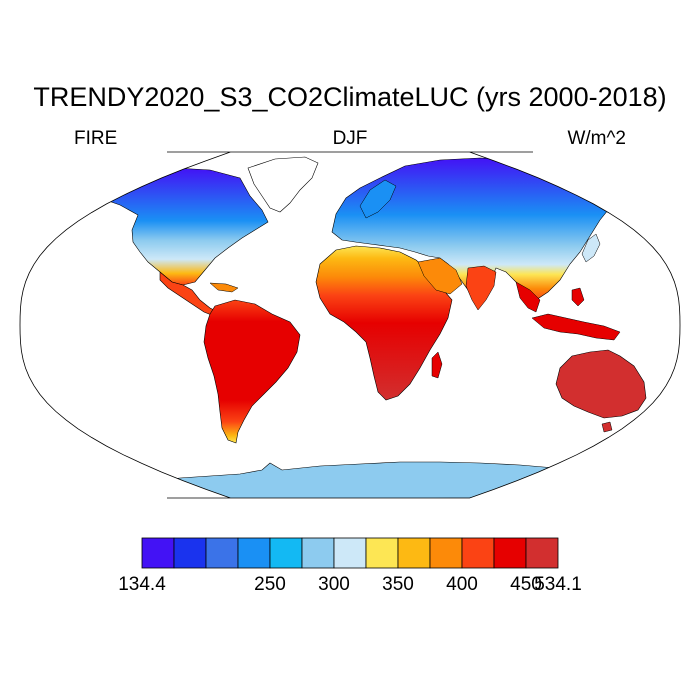  What do you see at coordinates (96, 138) in the screenshot?
I see `variable-label: FIRE` at bounding box center [96, 138].